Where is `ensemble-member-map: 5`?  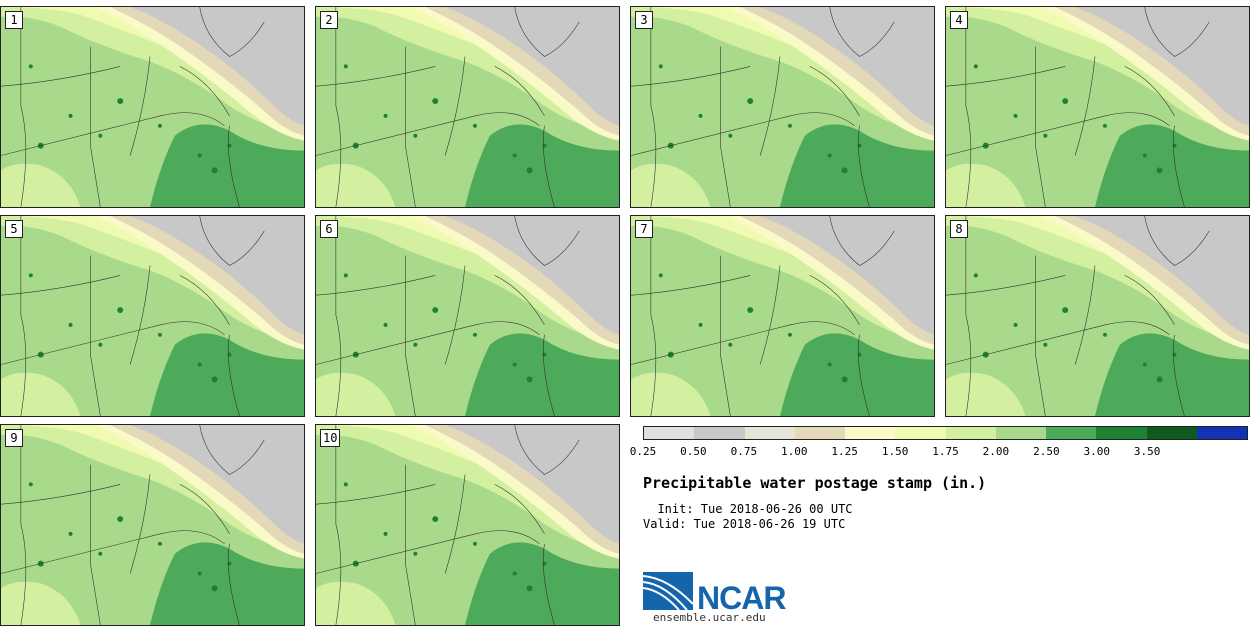 ensemble-member-map: 5 is located at coordinates (152, 316).